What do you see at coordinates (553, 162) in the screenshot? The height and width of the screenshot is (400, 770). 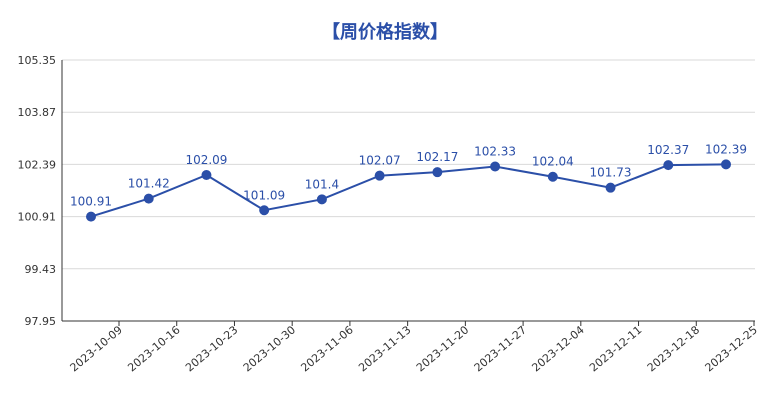 I see `data-label: 102.04` at bounding box center [553, 162].